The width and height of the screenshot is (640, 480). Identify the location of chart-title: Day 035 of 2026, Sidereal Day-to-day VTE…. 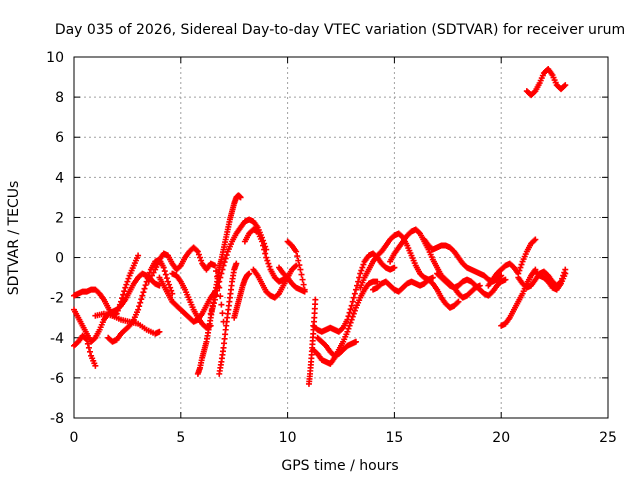
(340, 30).